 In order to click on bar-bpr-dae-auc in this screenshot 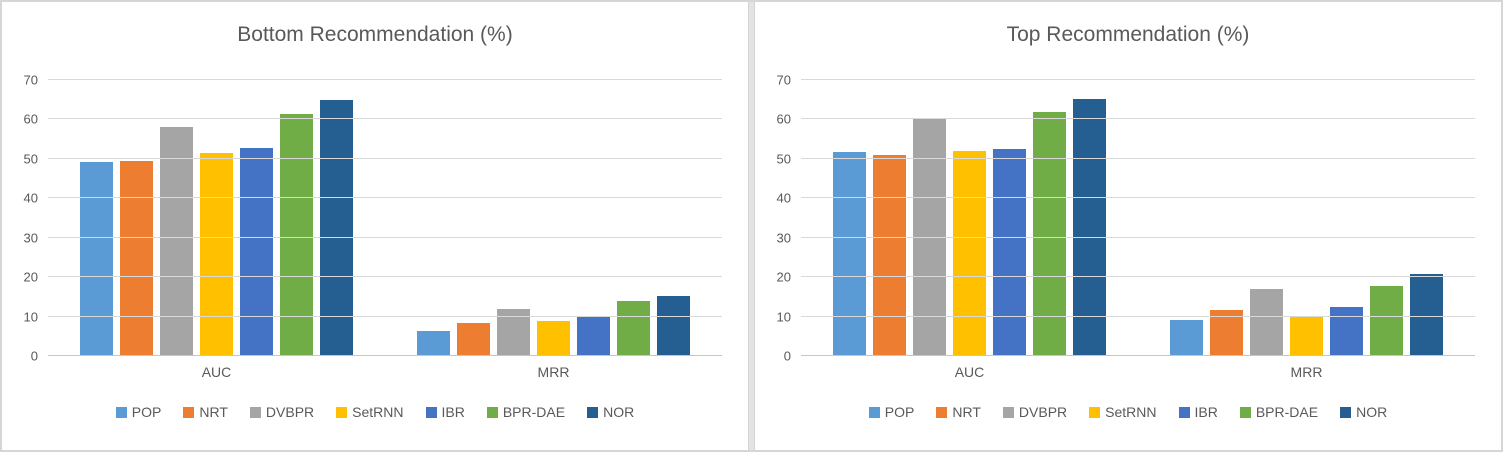, I will do `click(1049, 233)`.